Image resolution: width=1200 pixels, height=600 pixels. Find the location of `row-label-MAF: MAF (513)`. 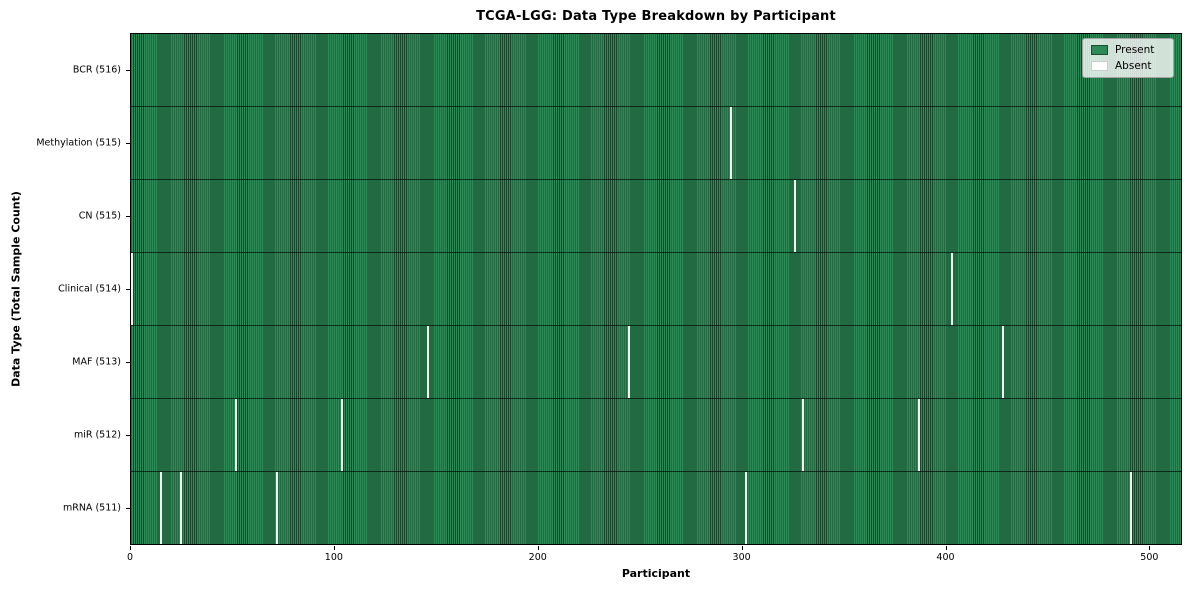

row-label-MAF: MAF (513) is located at coordinates (96, 362).